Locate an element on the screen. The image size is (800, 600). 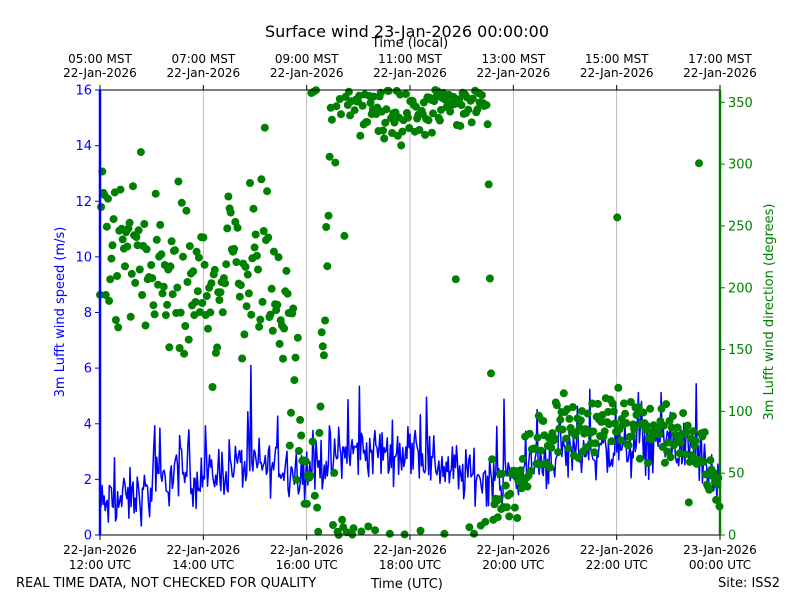
bottom-tick-date: 22-Jan-2026 is located at coordinates (514, 550).